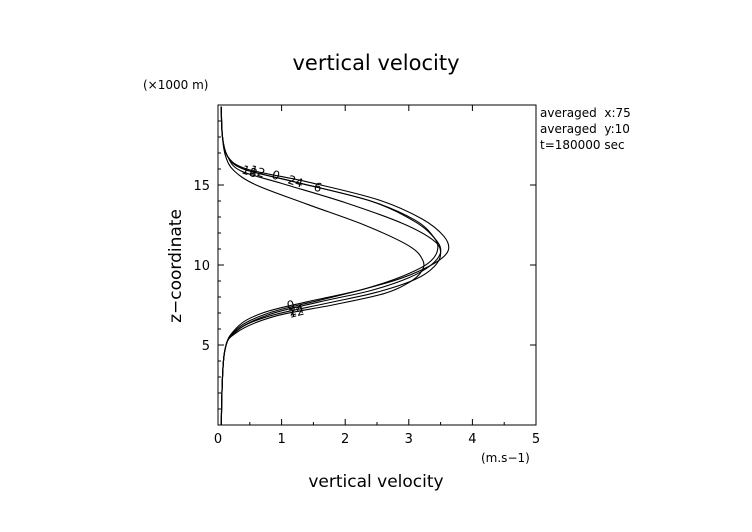  What do you see at coordinates (472, 439) in the screenshot?
I see `x-tick-label: 4` at bounding box center [472, 439].